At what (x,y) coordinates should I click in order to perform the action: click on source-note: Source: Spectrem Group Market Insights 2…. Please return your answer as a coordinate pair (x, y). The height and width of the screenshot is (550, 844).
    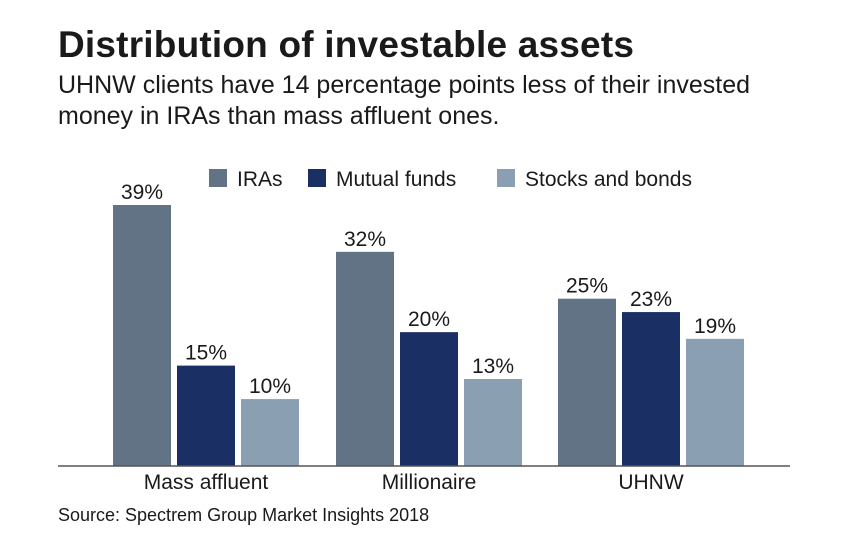
    Looking at the image, I should click on (244, 515).